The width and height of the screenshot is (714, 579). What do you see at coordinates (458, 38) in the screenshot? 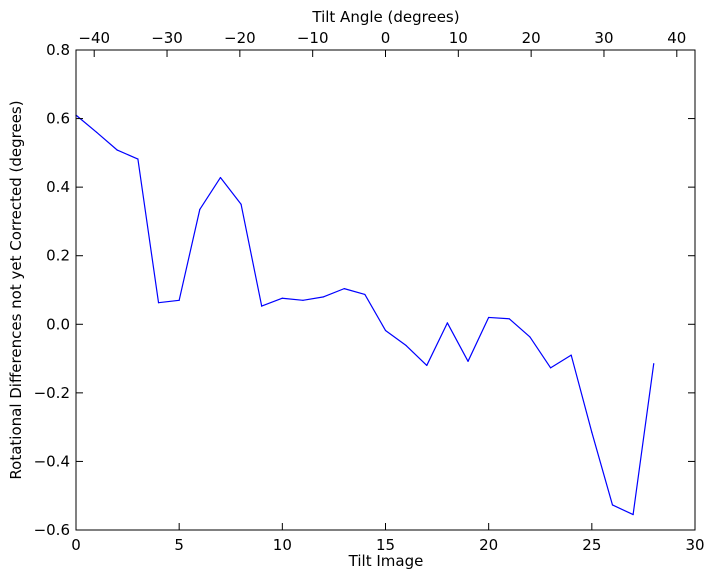
I see `top-x-tick-label: 10` at bounding box center [458, 38].